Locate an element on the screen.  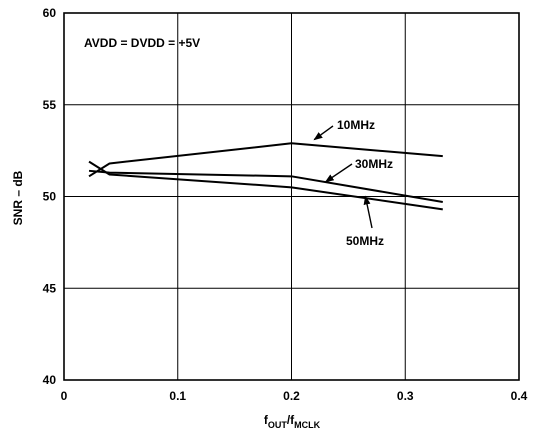
series-label-30mhz: 30MHz is located at coordinates (374, 164).